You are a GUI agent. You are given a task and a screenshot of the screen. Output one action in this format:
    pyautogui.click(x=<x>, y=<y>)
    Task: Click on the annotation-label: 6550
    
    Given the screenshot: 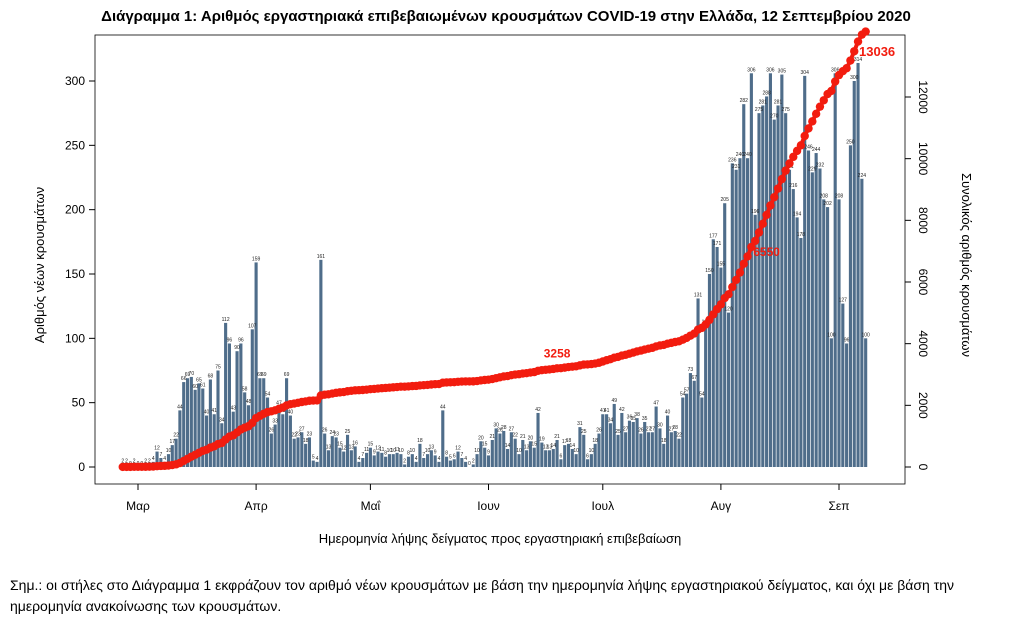 What is the action you would take?
    pyautogui.click(x=766, y=252)
    